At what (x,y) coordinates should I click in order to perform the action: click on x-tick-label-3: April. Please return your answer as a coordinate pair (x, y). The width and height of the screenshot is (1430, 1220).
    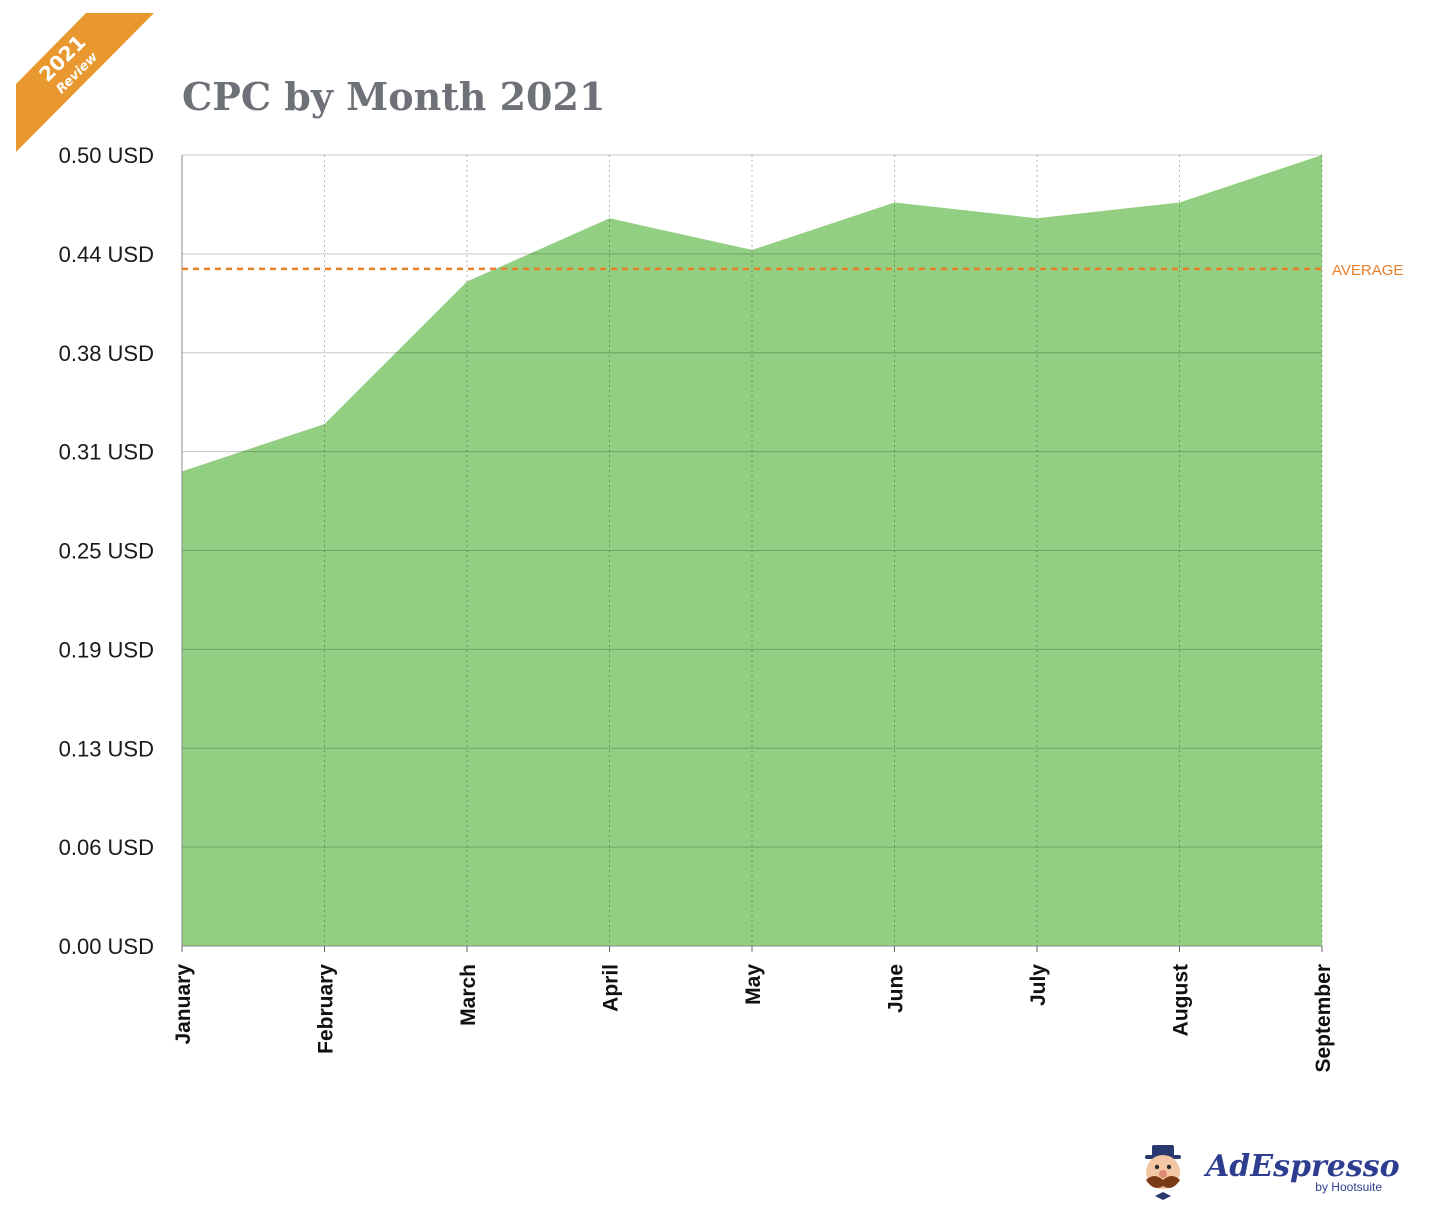
    Looking at the image, I should click on (611, 988).